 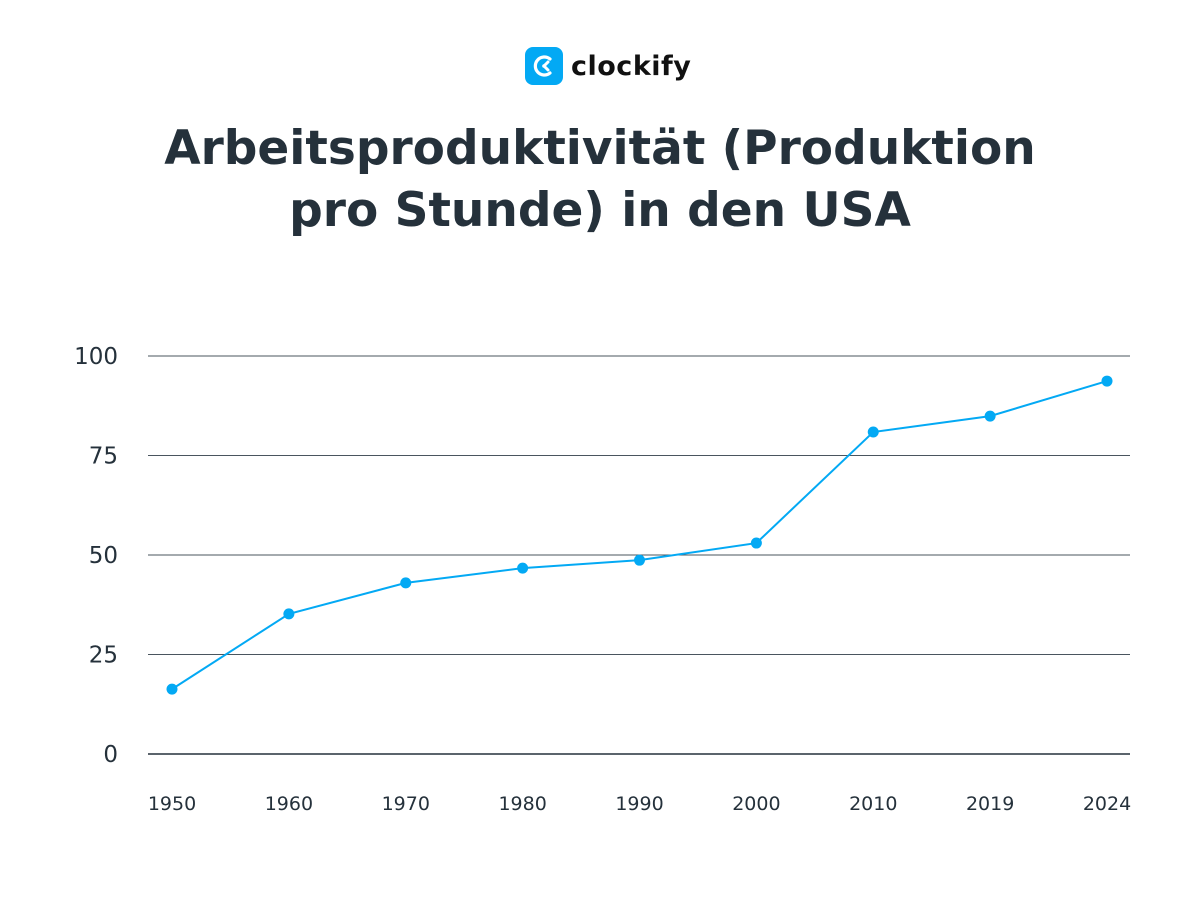 I want to click on clockify-logo-text: clockify, so click(x=631, y=66).